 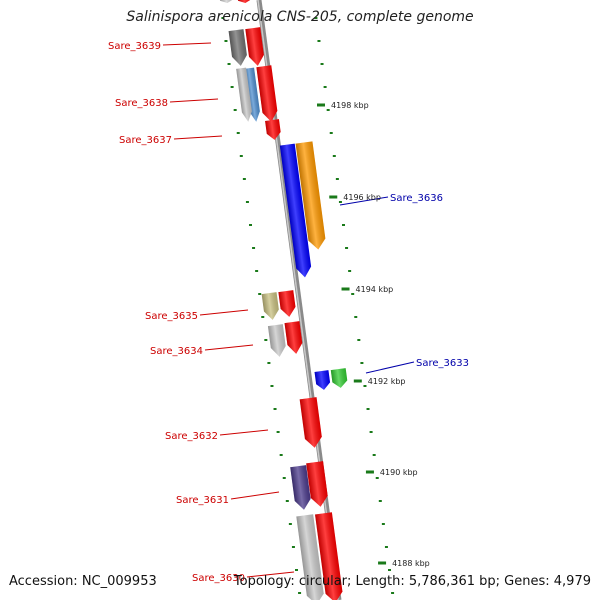 What do you see at coordinates (354, 305) in the screenshot?
I see `outer-dotted-track` at bounding box center [354, 305].